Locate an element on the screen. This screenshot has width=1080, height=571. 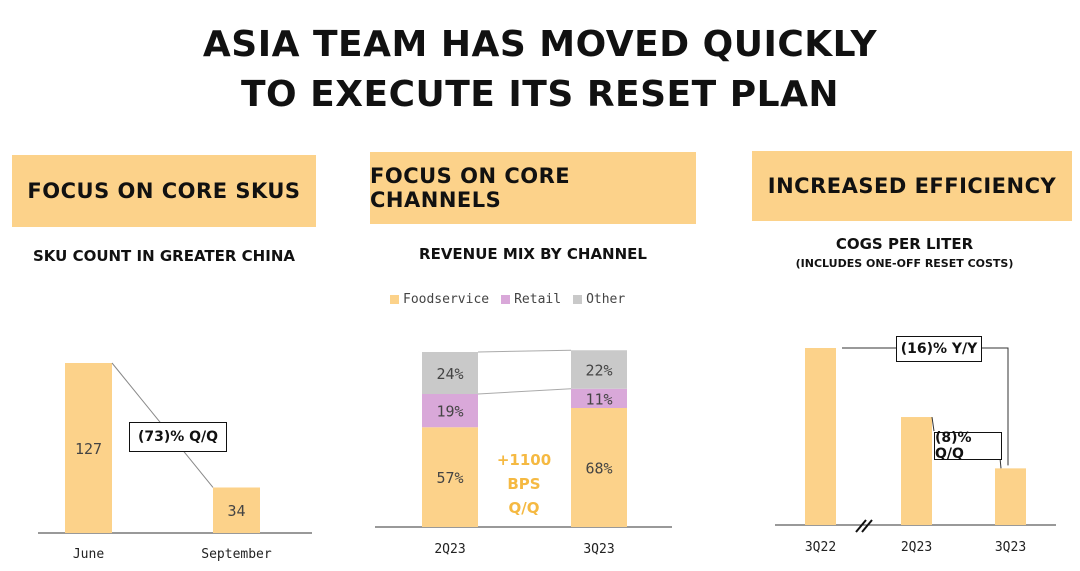
chart-2-annotation: +1100 BPS Q/Q is located at coordinates (524, 484).